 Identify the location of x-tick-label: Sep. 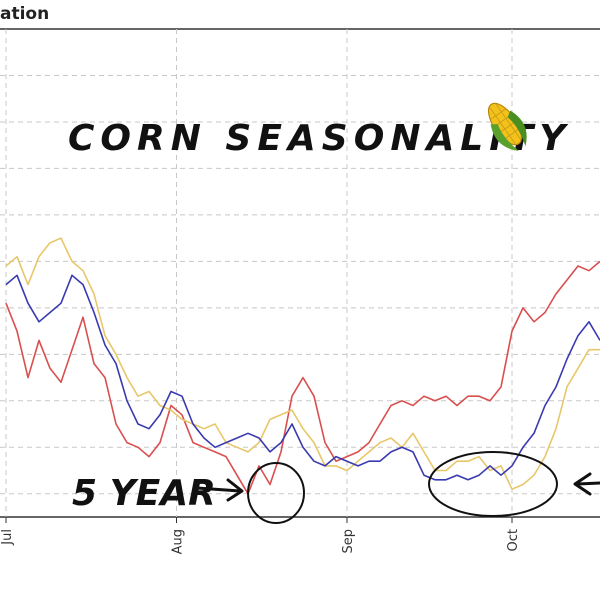
(348, 541).